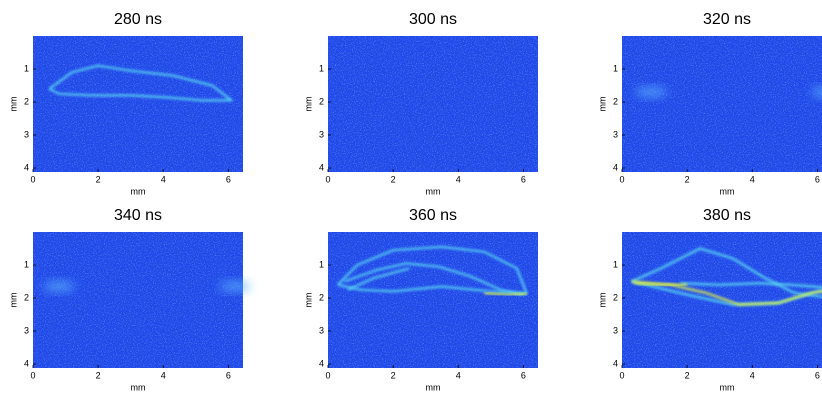  Describe the element at coordinates (433, 215) in the screenshot. I see `panel-title: 360 ns` at that location.